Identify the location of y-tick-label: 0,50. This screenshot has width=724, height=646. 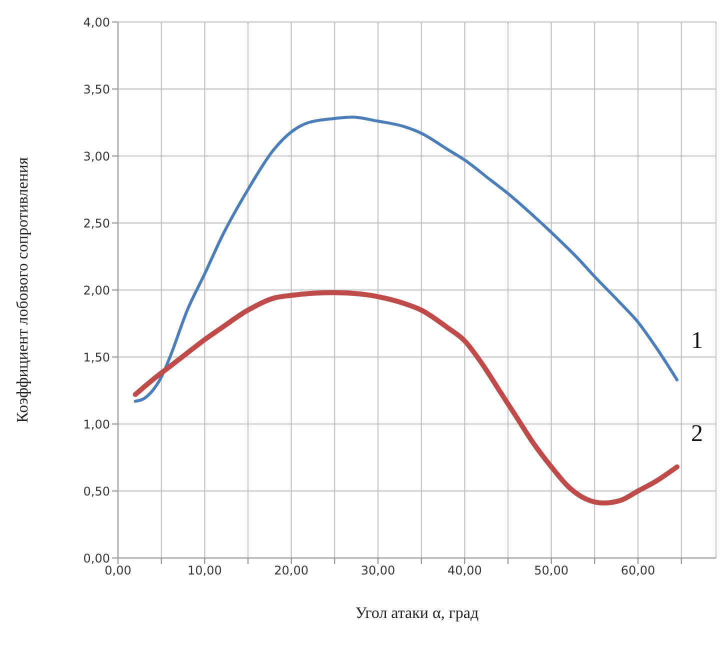
(96, 491).